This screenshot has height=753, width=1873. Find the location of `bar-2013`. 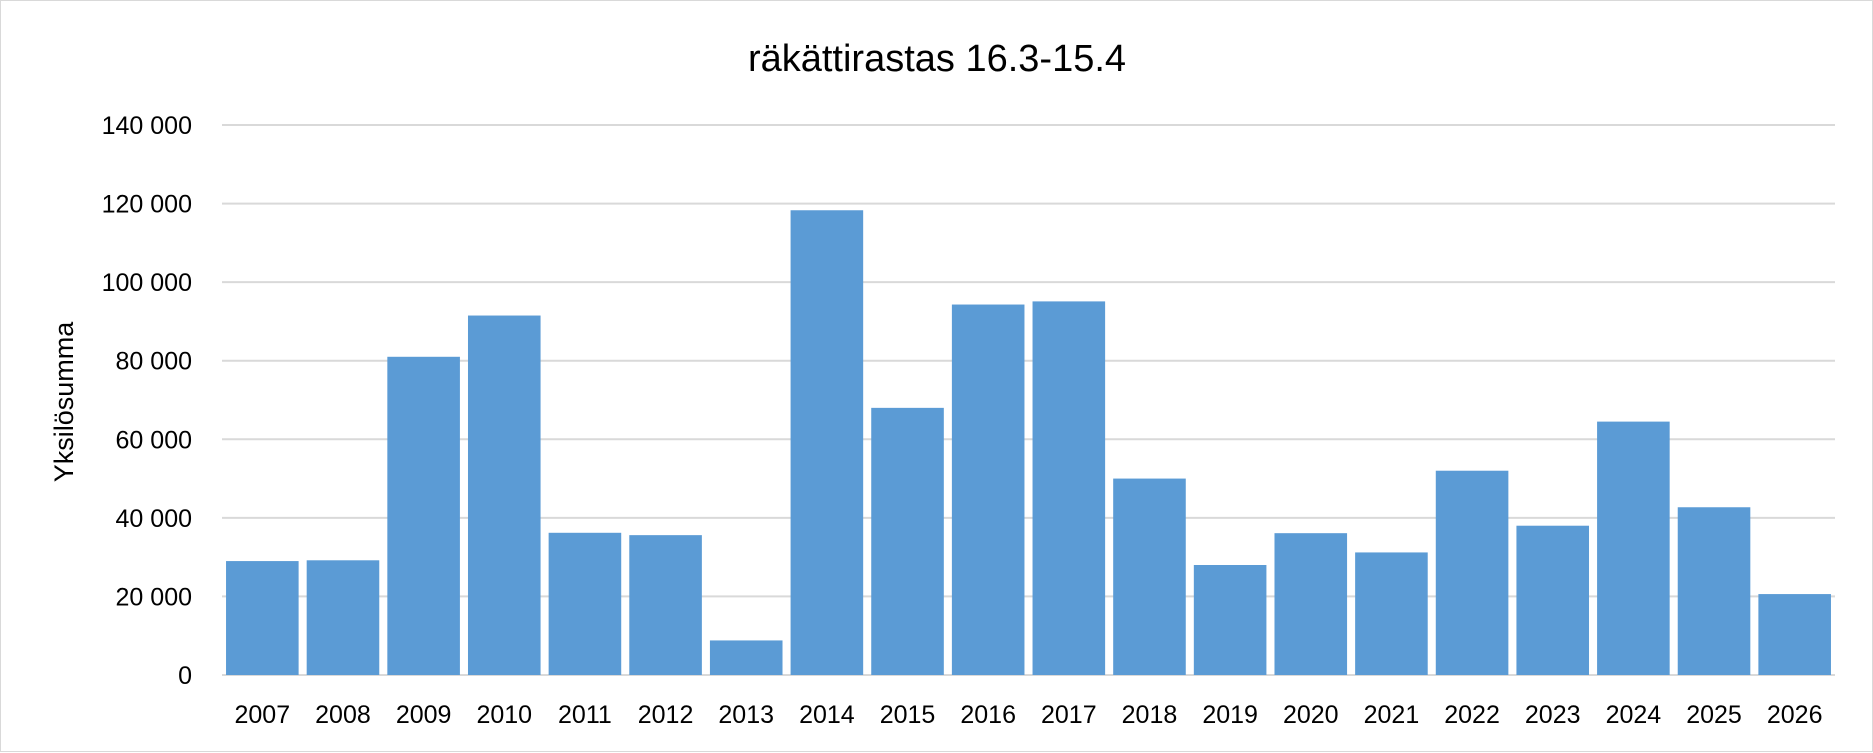

bar-2013 is located at coordinates (746, 657).